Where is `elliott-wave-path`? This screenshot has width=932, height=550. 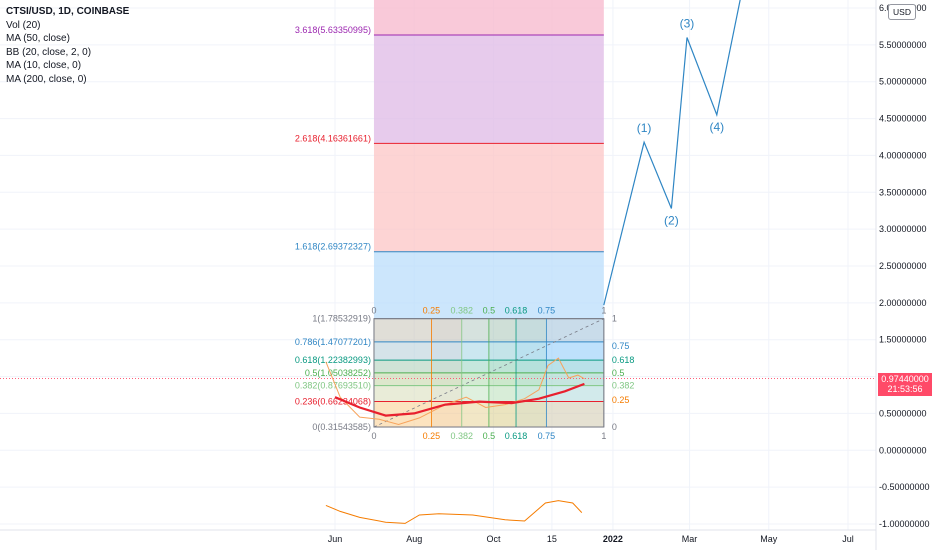
elliott-wave-path is located at coordinates (672, 153).